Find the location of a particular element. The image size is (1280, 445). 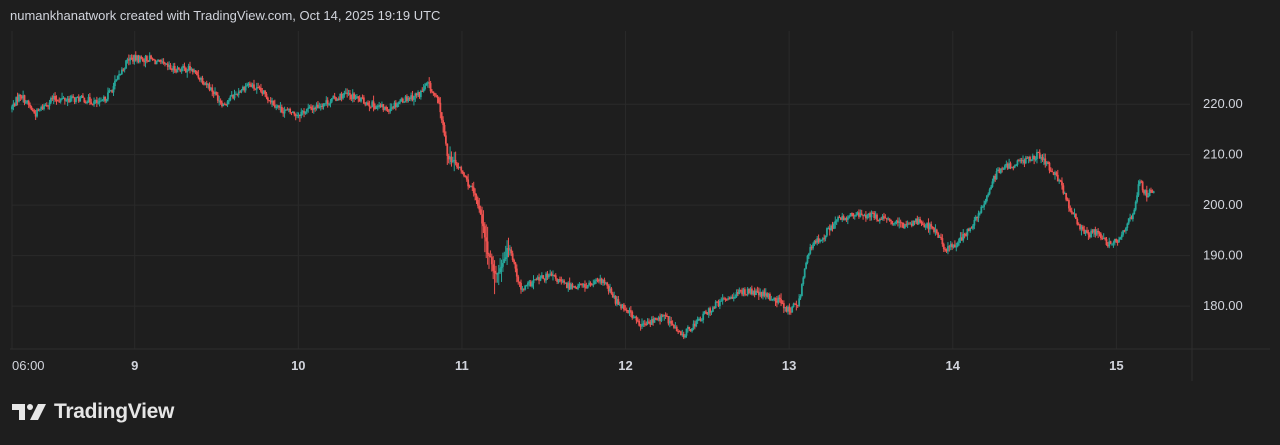

time-axis: 06:00 9 10 11 12 13 14 15 is located at coordinates (568, 365).